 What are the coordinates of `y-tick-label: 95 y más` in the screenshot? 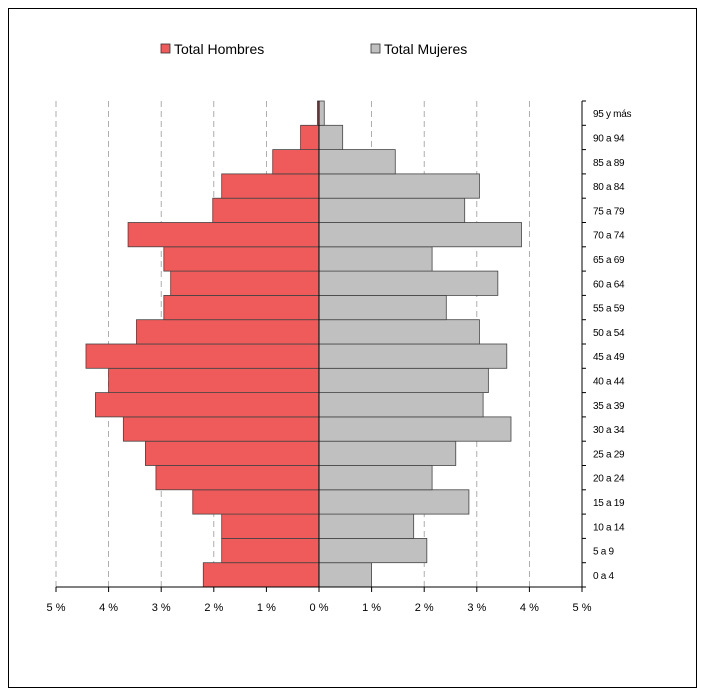 It's located at (612, 114).